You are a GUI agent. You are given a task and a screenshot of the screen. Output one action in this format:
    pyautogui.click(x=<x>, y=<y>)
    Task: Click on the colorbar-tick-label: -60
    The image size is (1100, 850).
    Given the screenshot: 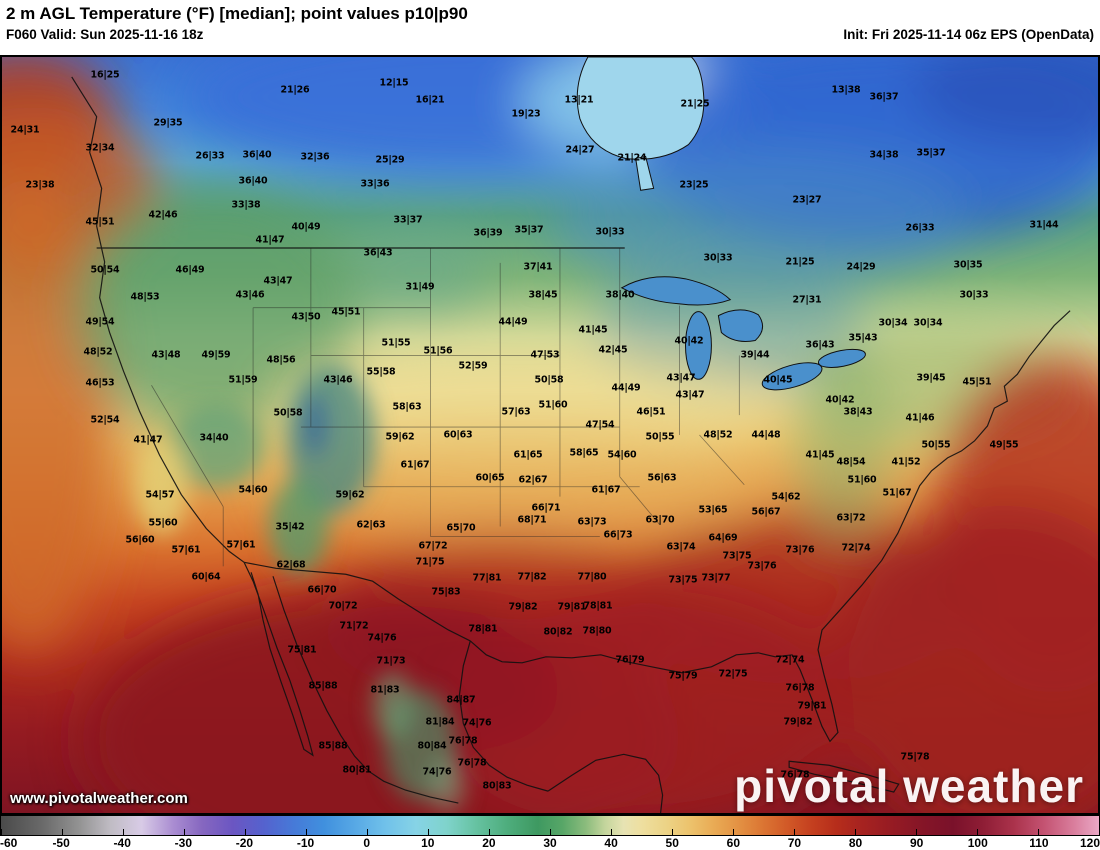 What is the action you would take?
    pyautogui.click(x=9, y=843)
    